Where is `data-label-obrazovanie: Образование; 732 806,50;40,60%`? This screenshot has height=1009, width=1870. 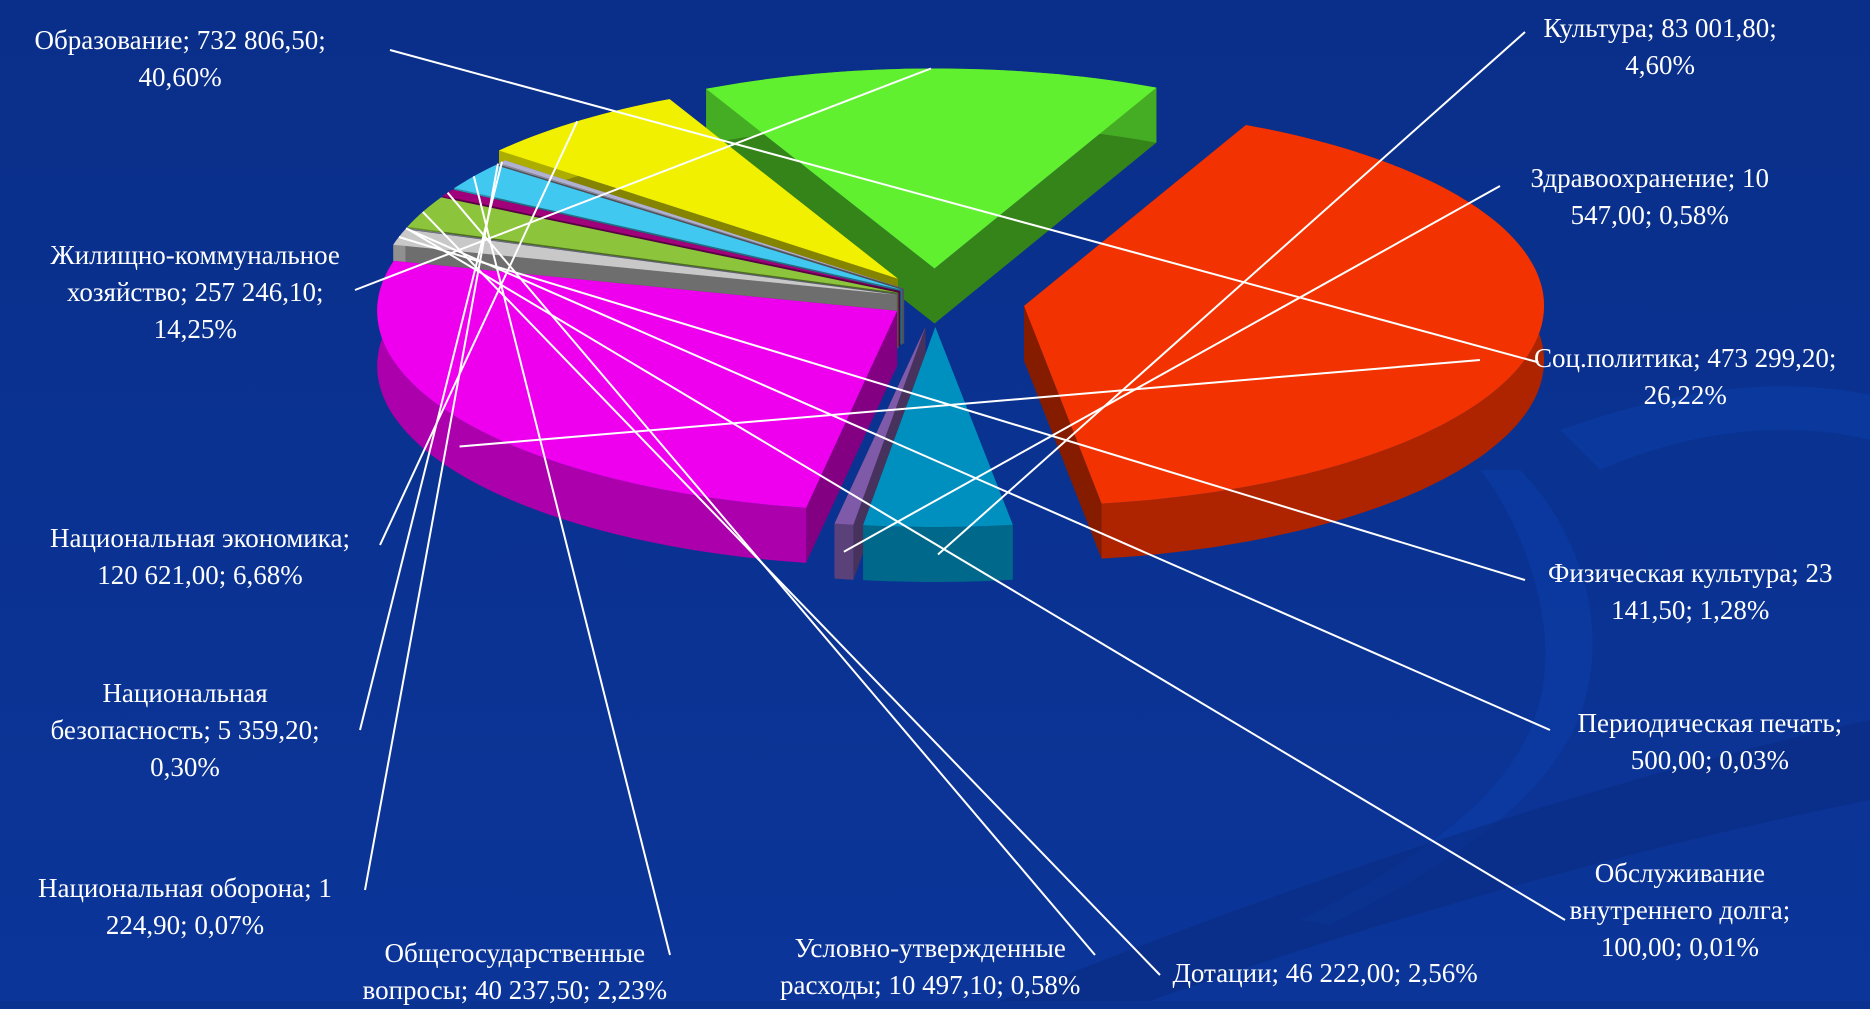 data-label-obrazovanie: Образование; 732 806,50;40,60% is located at coordinates (180, 59).